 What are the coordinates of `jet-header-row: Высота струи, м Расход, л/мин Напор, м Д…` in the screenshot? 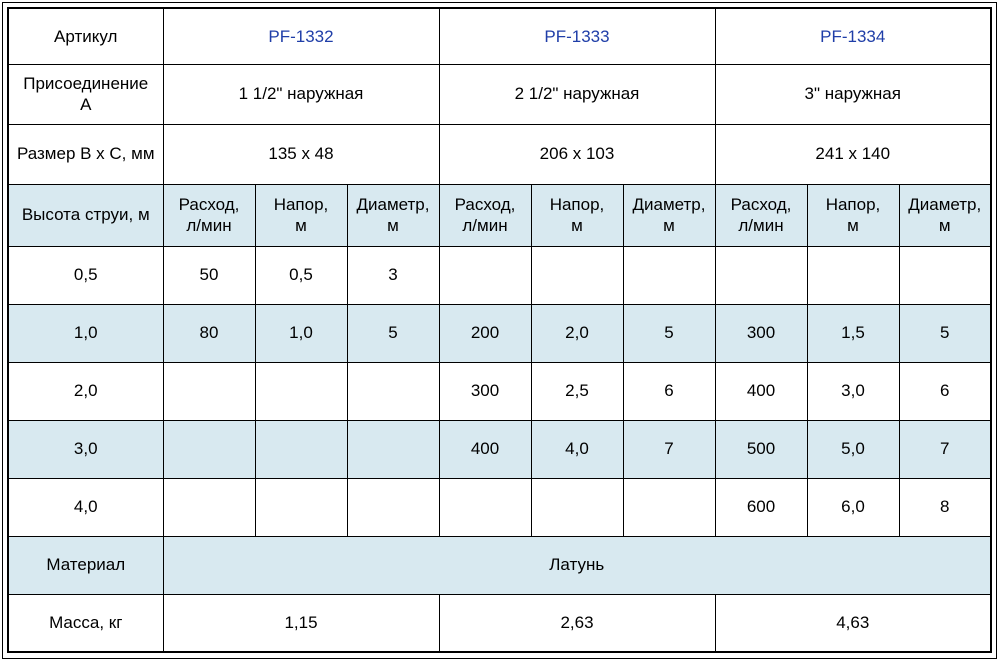 It's located at (499, 215).